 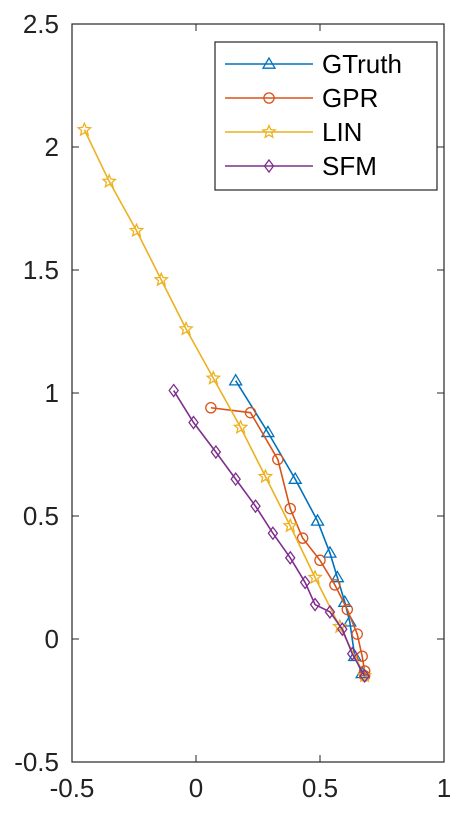 What do you see at coordinates (444, 788) in the screenshot?
I see `x-tick-label: 1` at bounding box center [444, 788].